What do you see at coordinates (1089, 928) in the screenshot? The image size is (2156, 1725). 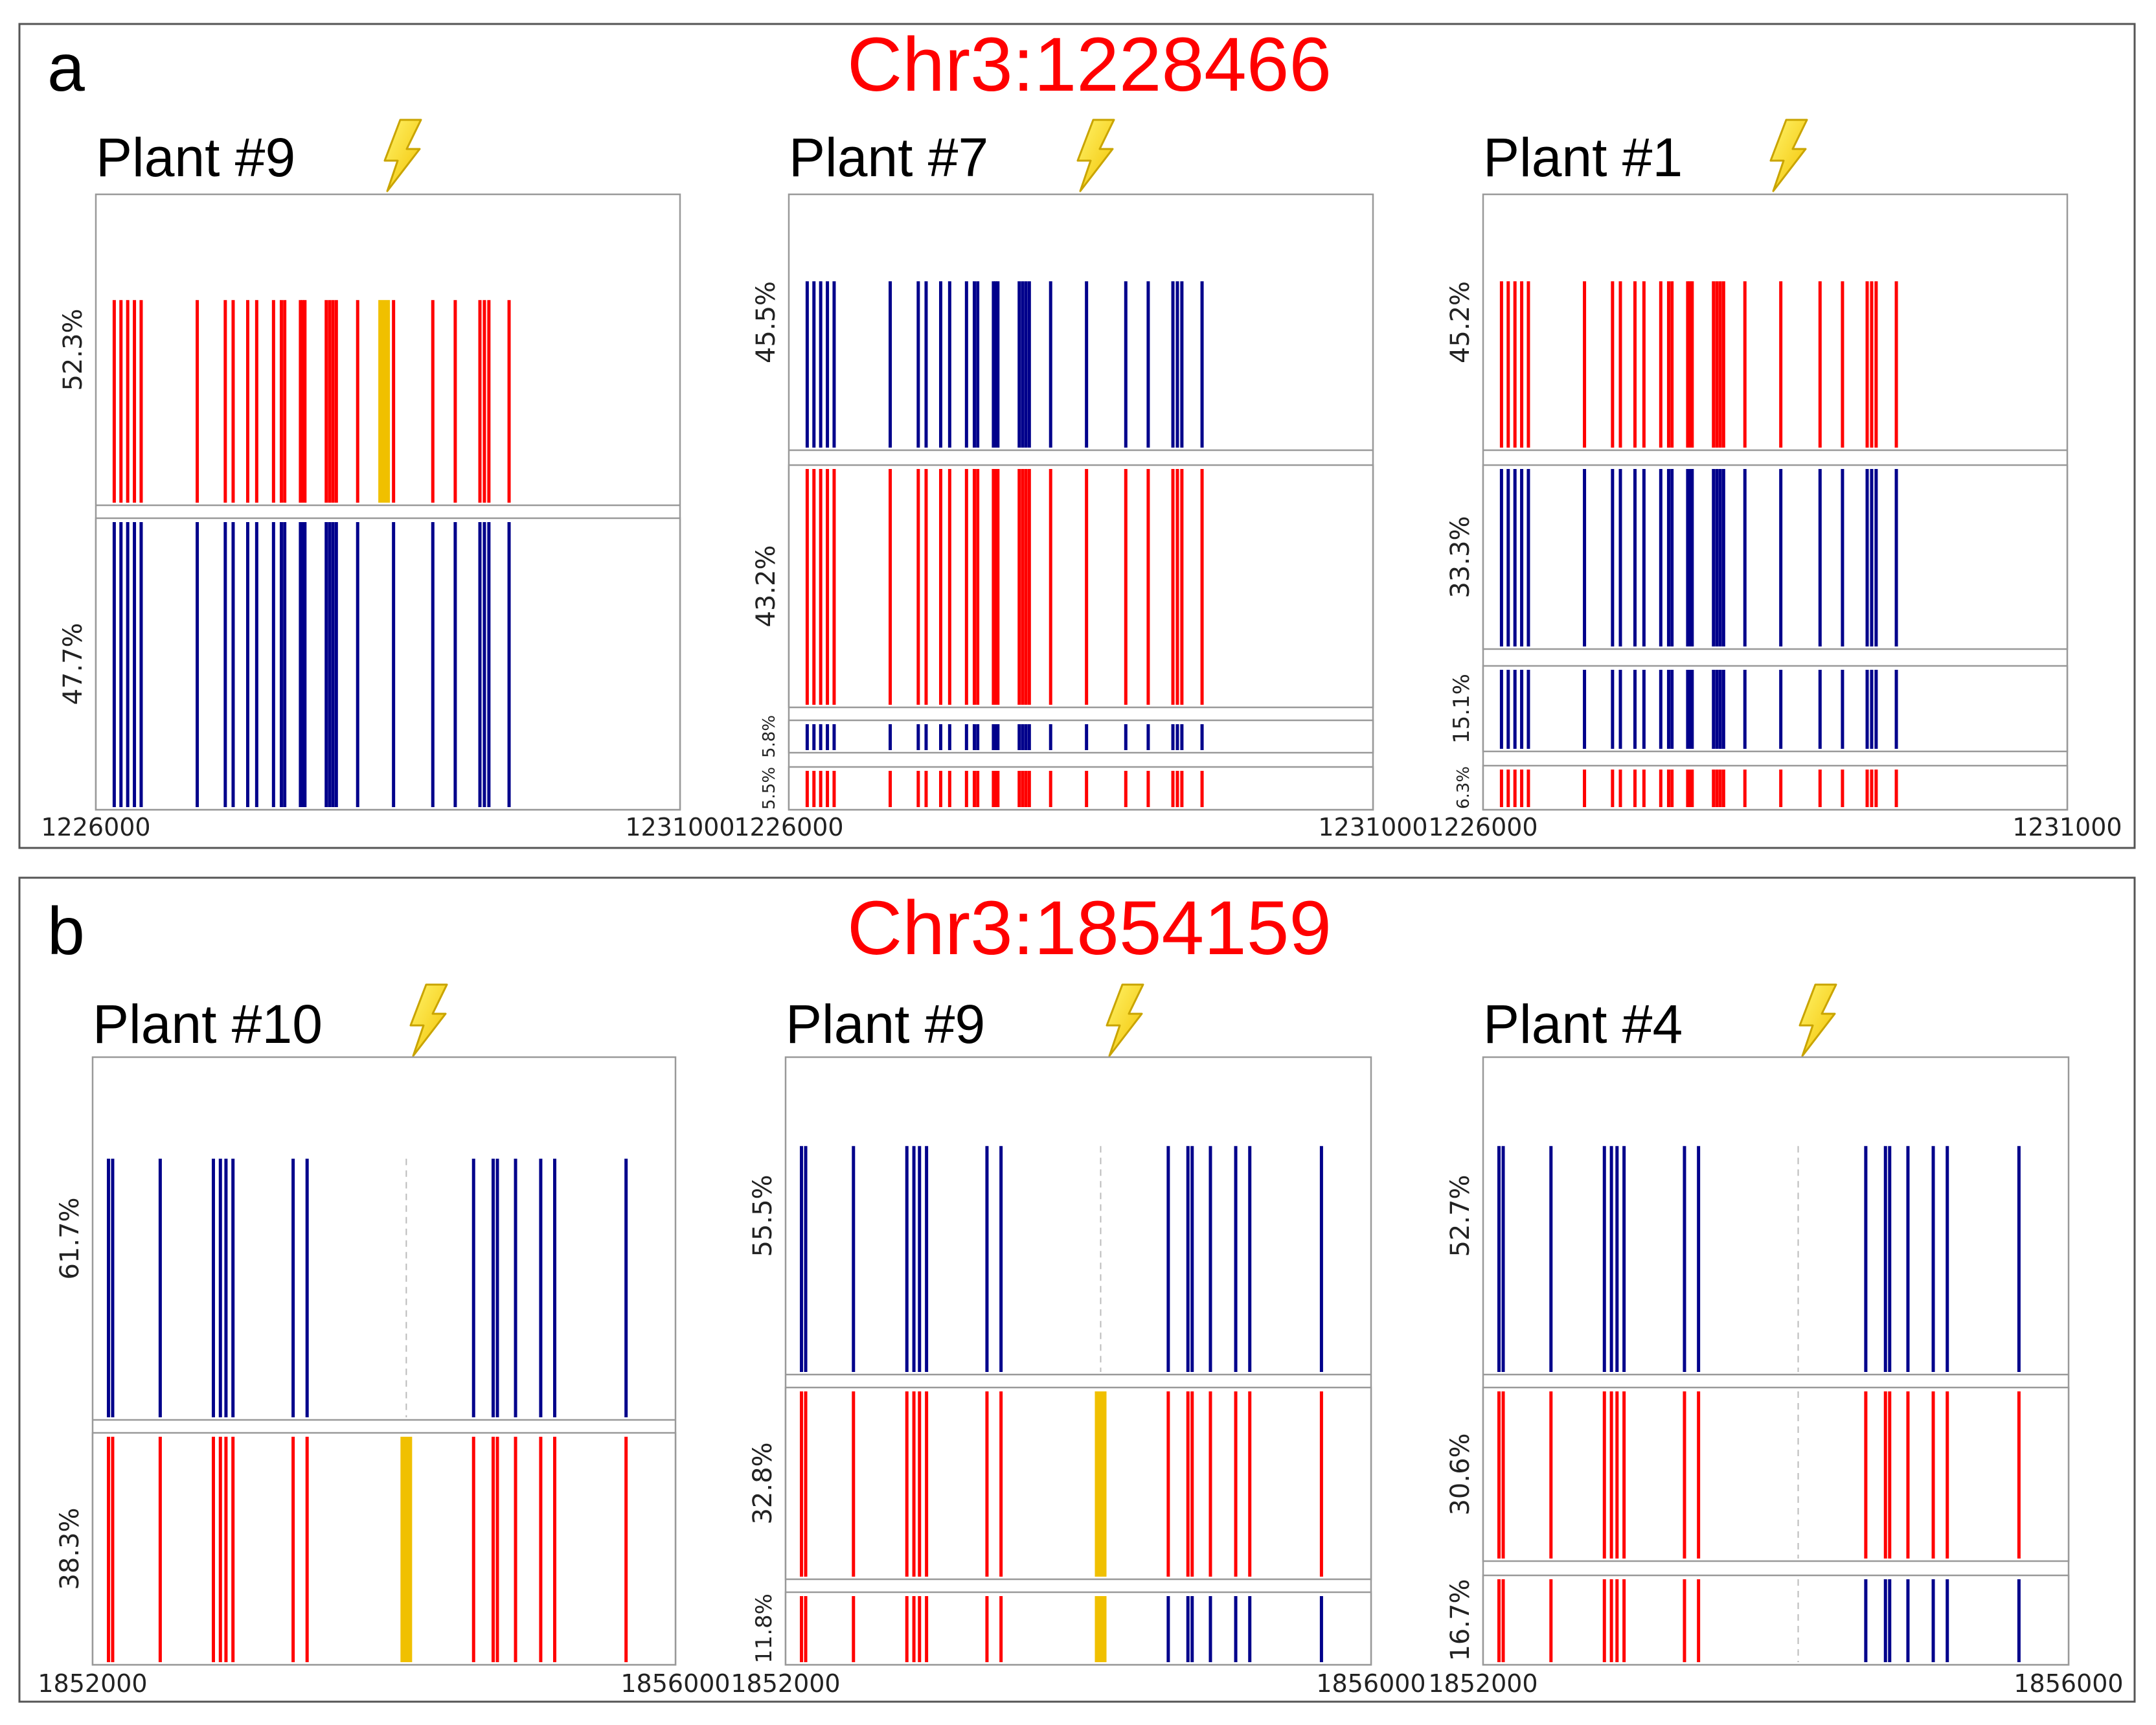 I see `panel-title: Chr3:1854159` at bounding box center [1089, 928].